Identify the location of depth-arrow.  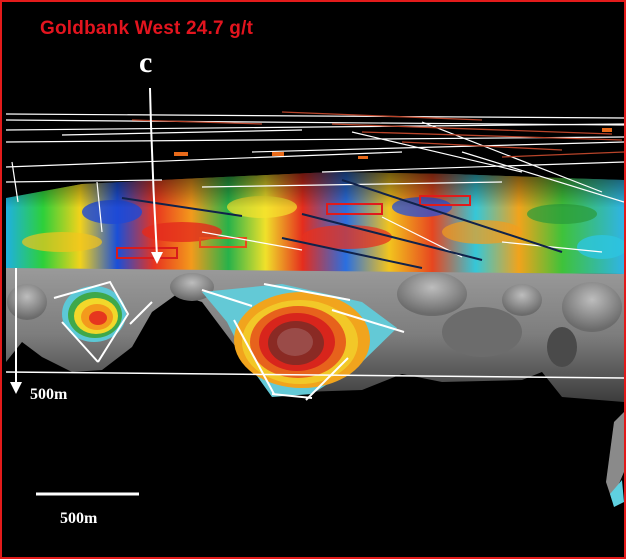
(16, 331).